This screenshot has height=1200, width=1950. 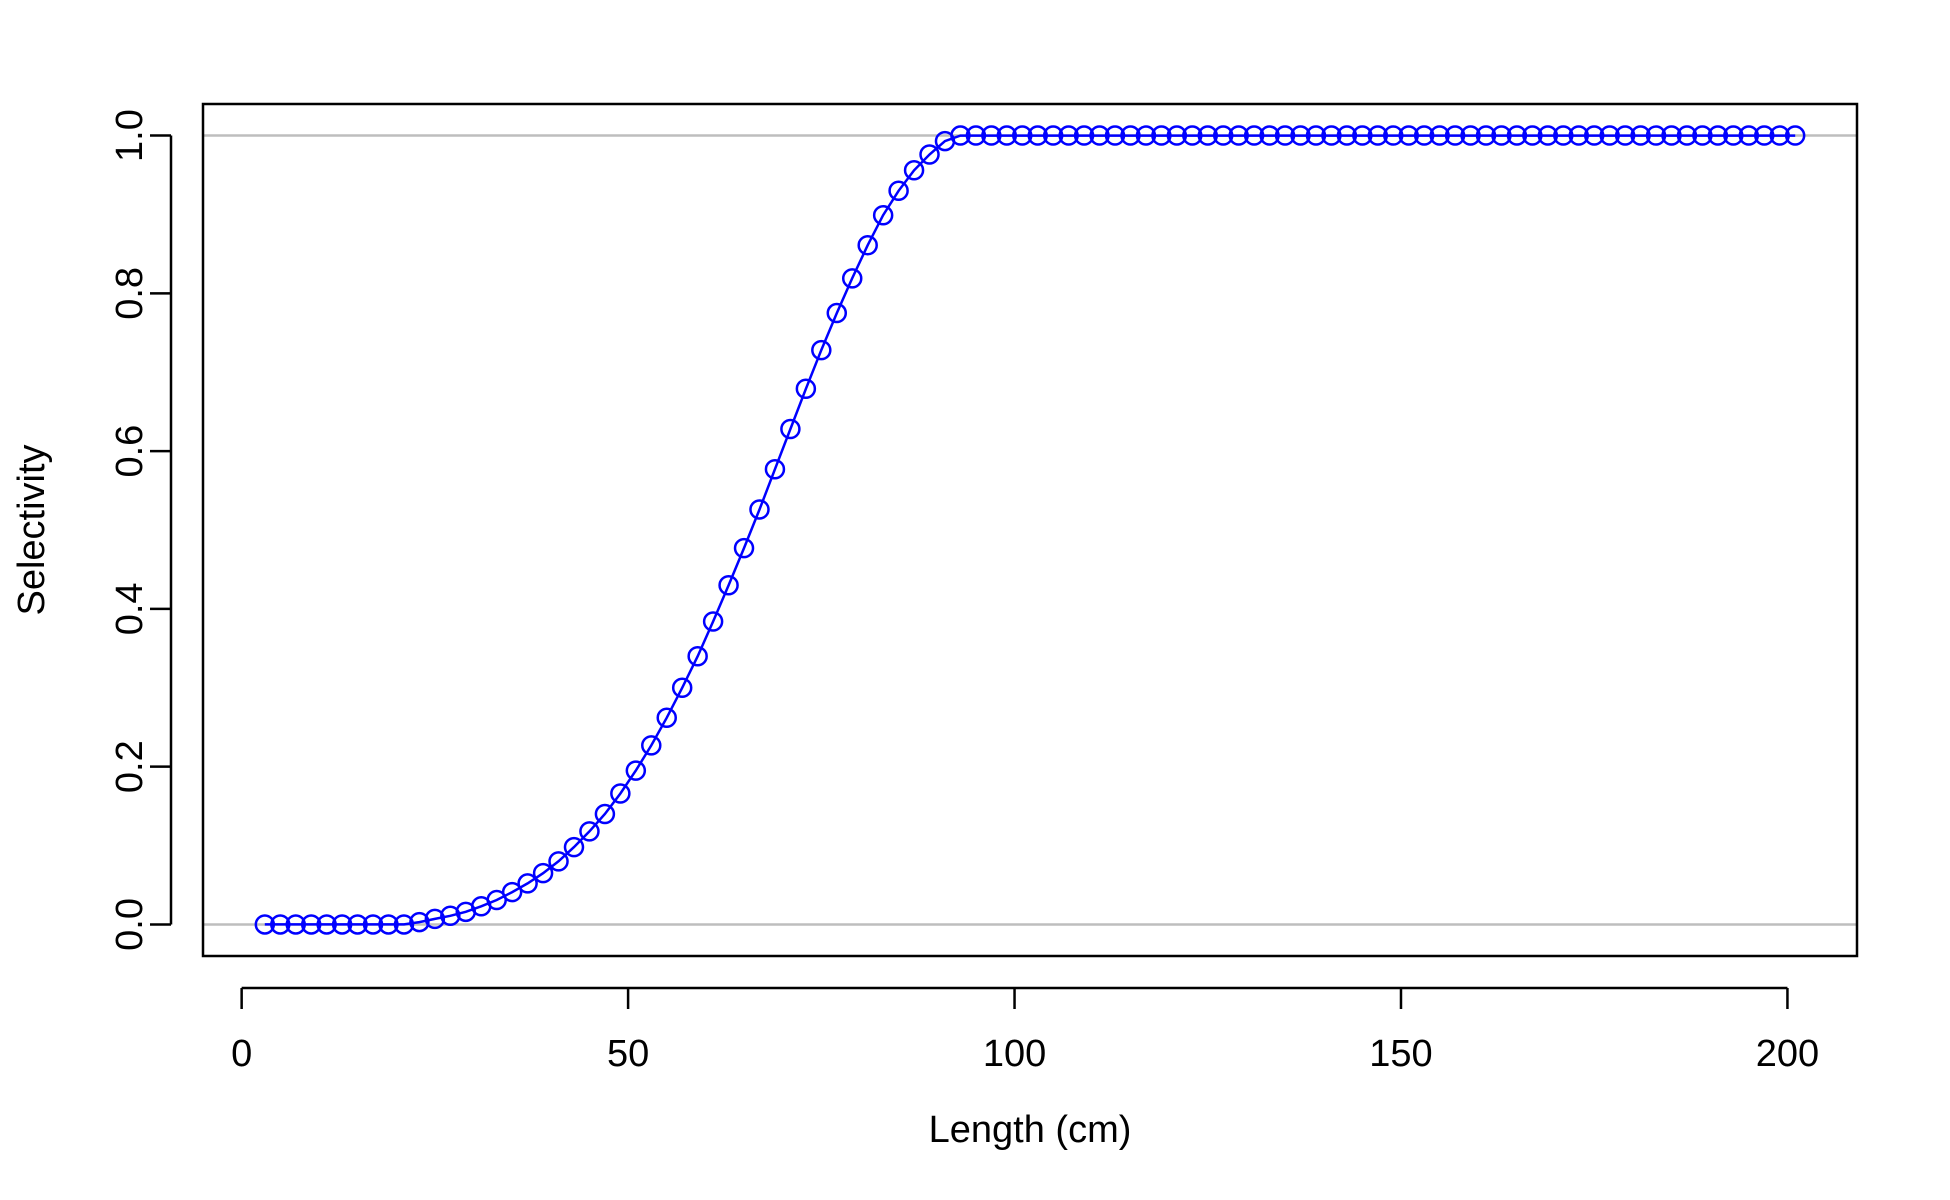 What do you see at coordinates (130, 293) in the screenshot?
I see `y-tick-label-4: 0.8` at bounding box center [130, 293].